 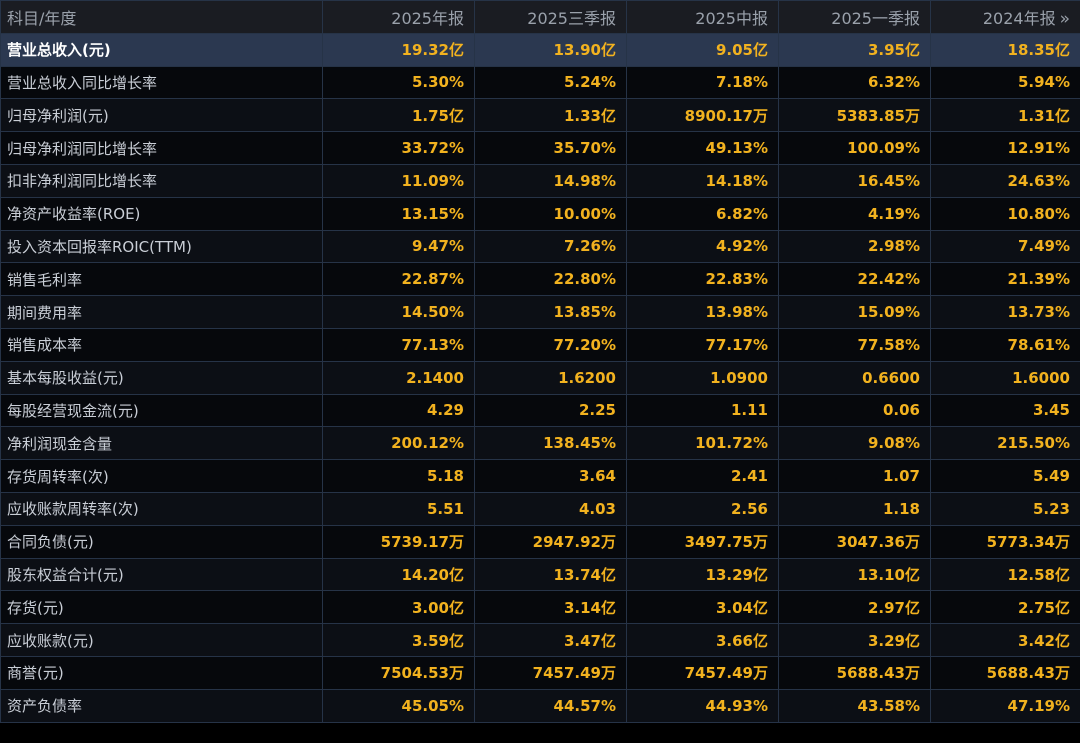 I want to click on value-cell: 4.03, so click(x=550, y=508).